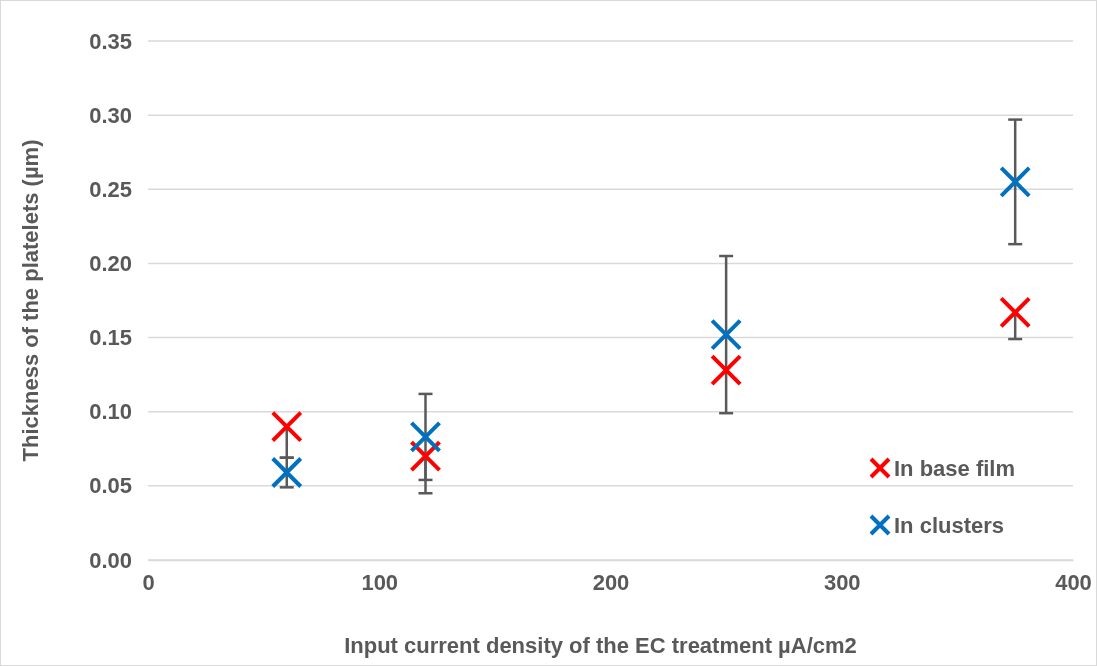  I want to click on y-tick-label: 0.05, so click(110, 486).